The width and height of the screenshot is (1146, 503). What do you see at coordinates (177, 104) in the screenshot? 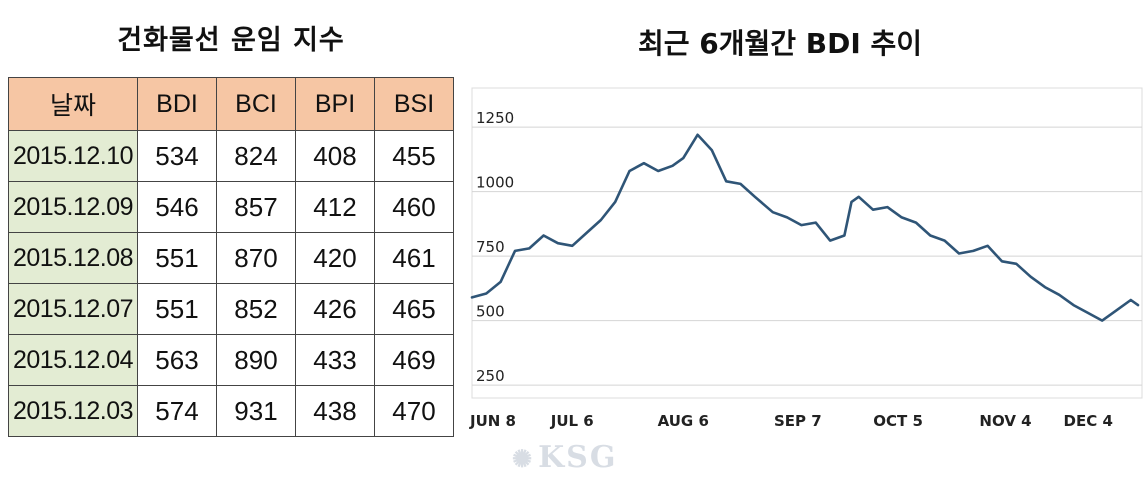
I see `header-bdi: BDI` at bounding box center [177, 104].